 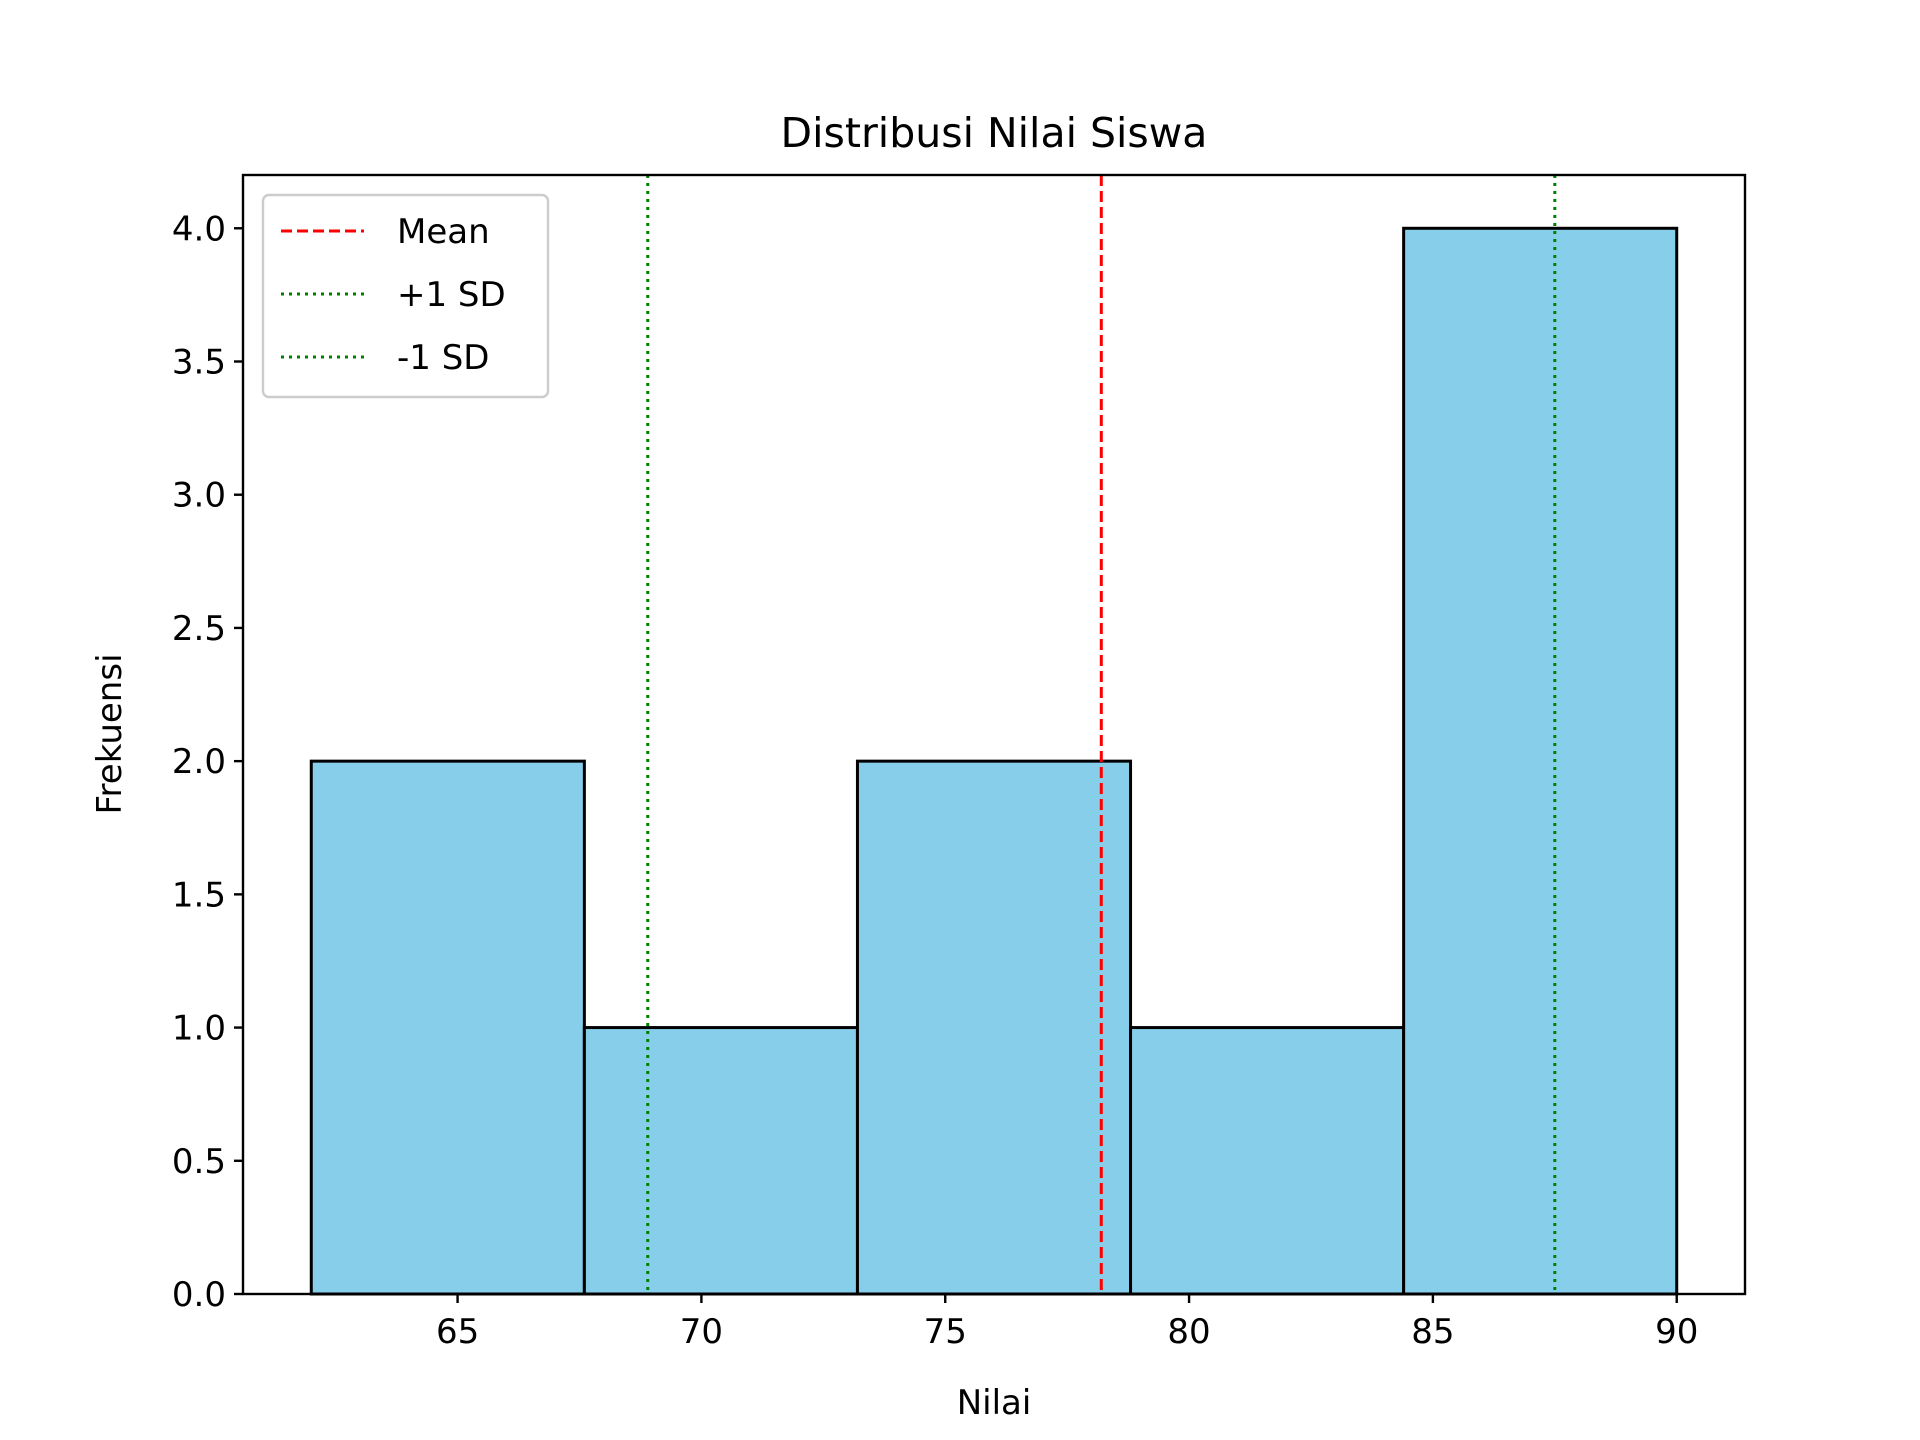 What do you see at coordinates (199, 762) in the screenshot?
I see `y-tick-label-2.0: 2.0` at bounding box center [199, 762].